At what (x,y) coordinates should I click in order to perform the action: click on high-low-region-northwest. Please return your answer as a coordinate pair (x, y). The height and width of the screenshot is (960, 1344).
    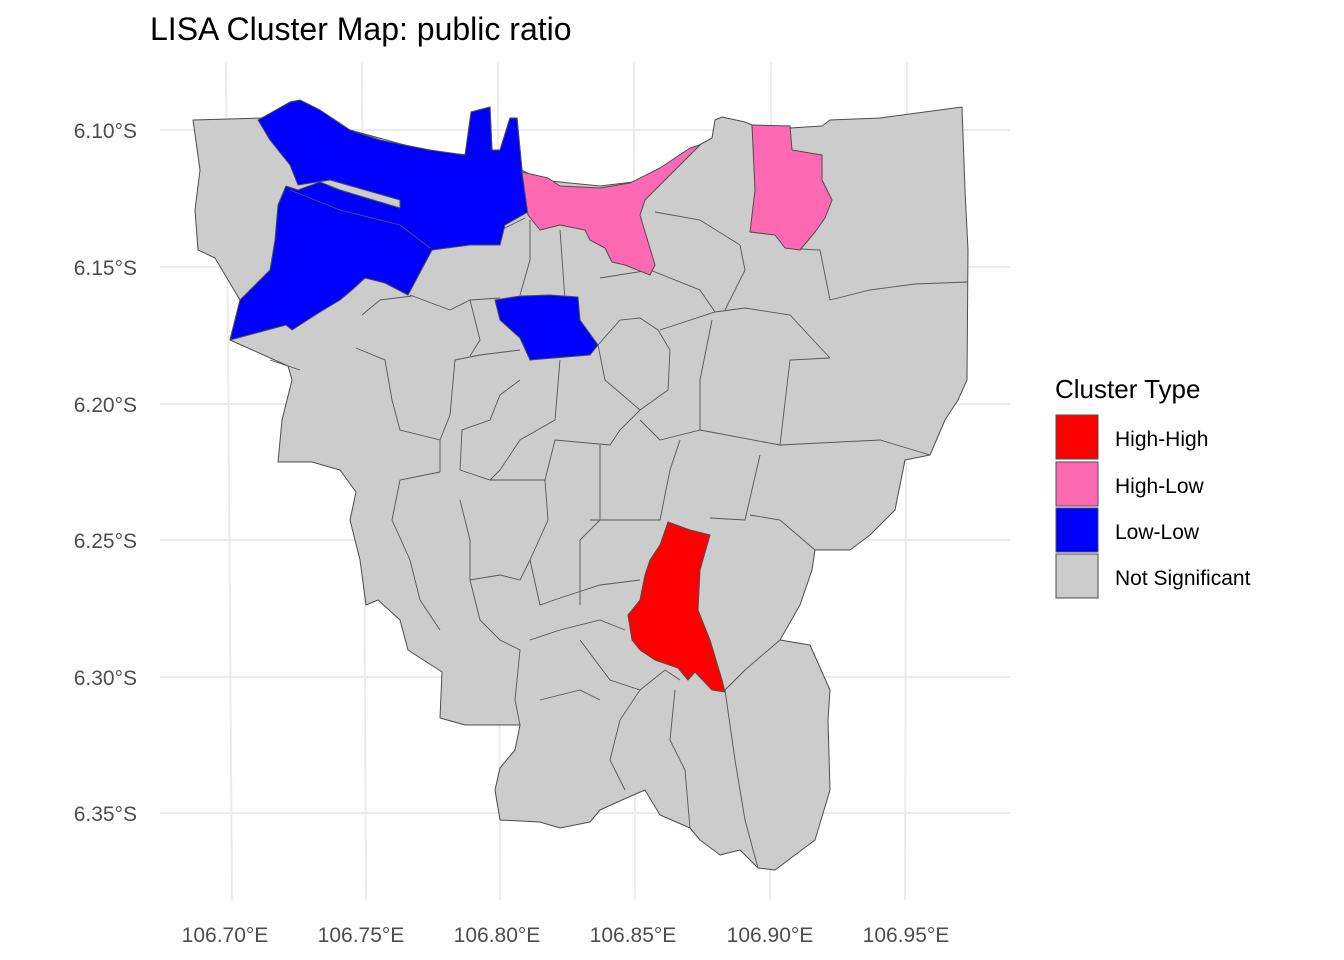
    Looking at the image, I should click on (611, 210).